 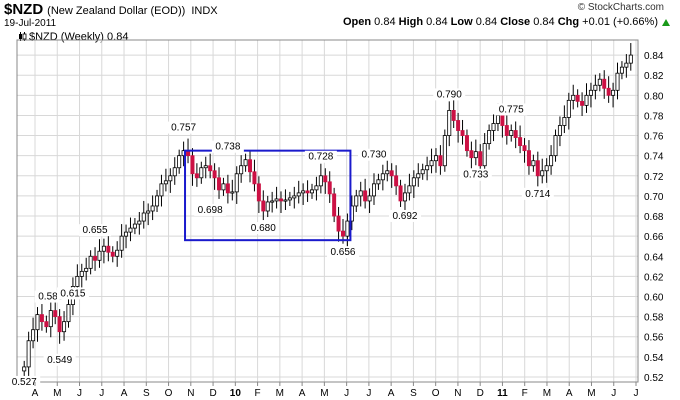 I want to click on x-tick-label: D, so click(x=480, y=393).